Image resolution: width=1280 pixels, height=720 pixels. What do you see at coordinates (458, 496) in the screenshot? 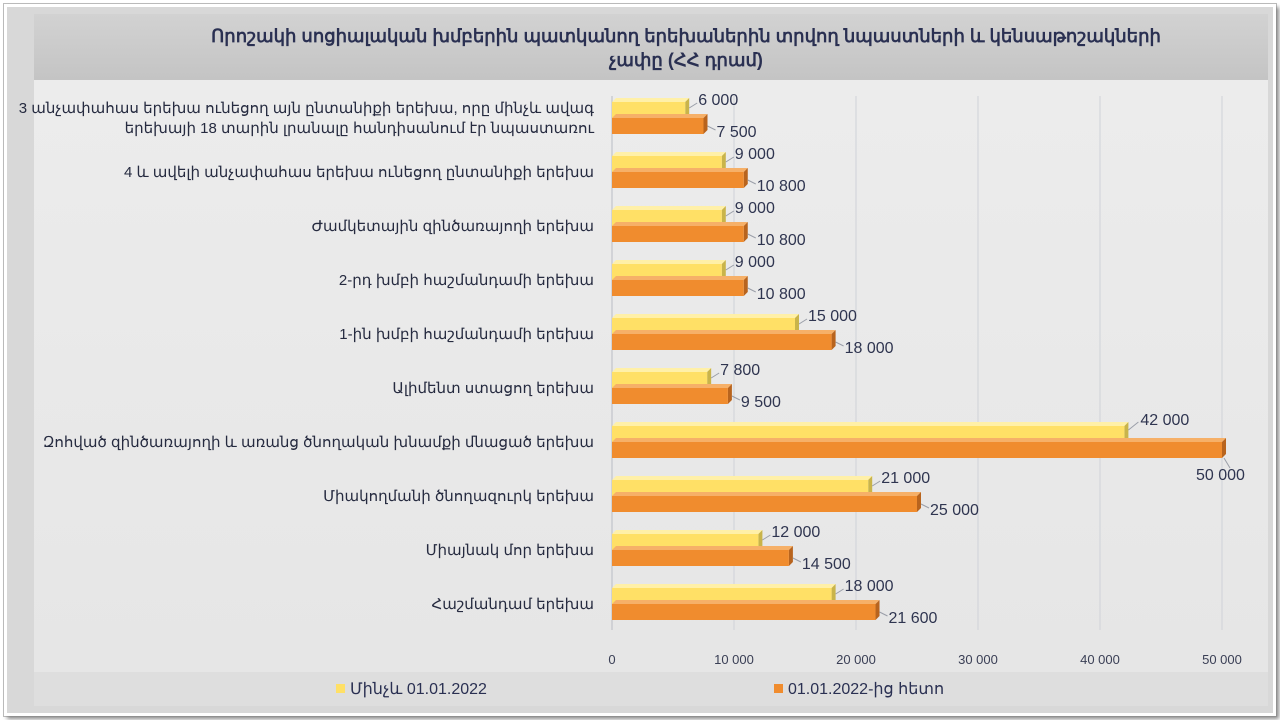
I see `category-label: Միակողմանի ծնողազուրկ երեխա` at bounding box center [458, 496].